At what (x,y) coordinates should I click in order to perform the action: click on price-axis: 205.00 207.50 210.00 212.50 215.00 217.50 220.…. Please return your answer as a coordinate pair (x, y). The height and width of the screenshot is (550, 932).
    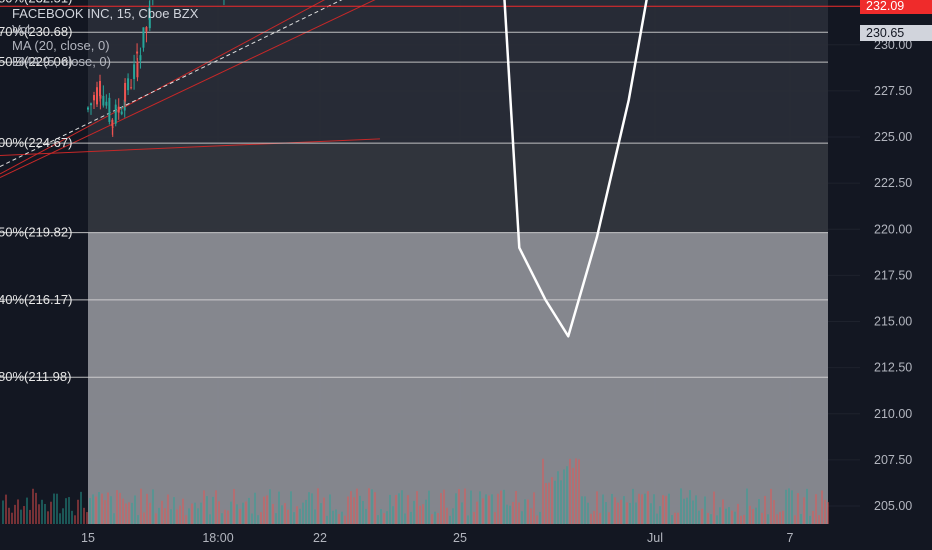
    Looking at the image, I should click on (896, 275).